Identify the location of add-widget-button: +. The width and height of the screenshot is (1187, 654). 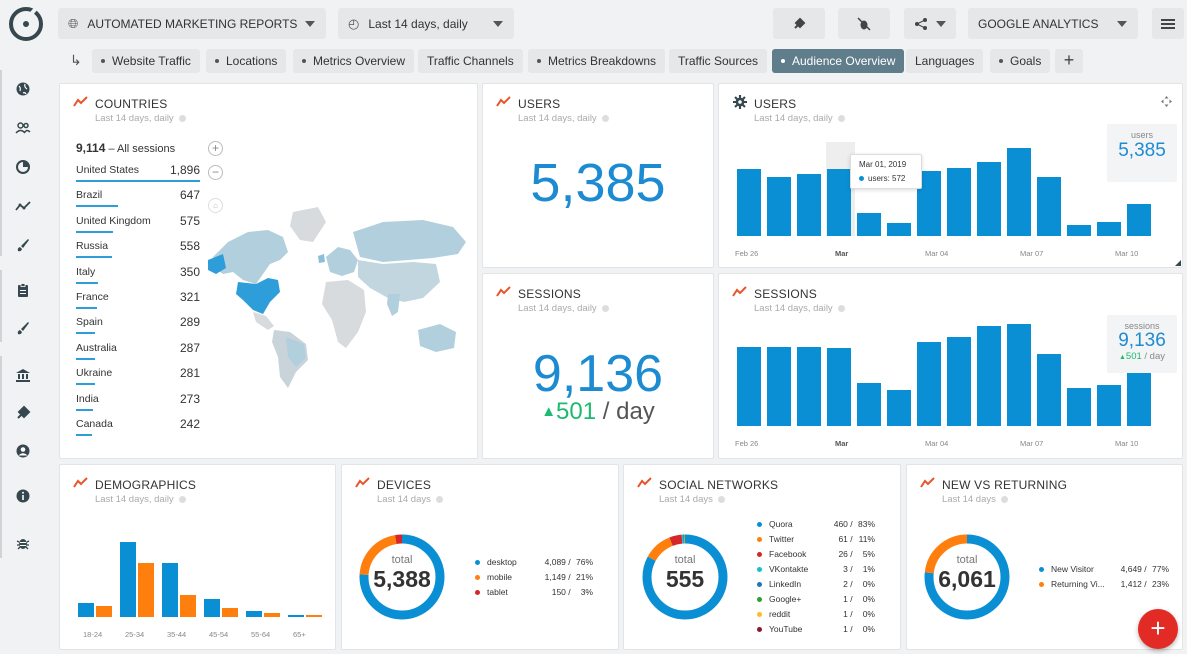
(1158, 629).